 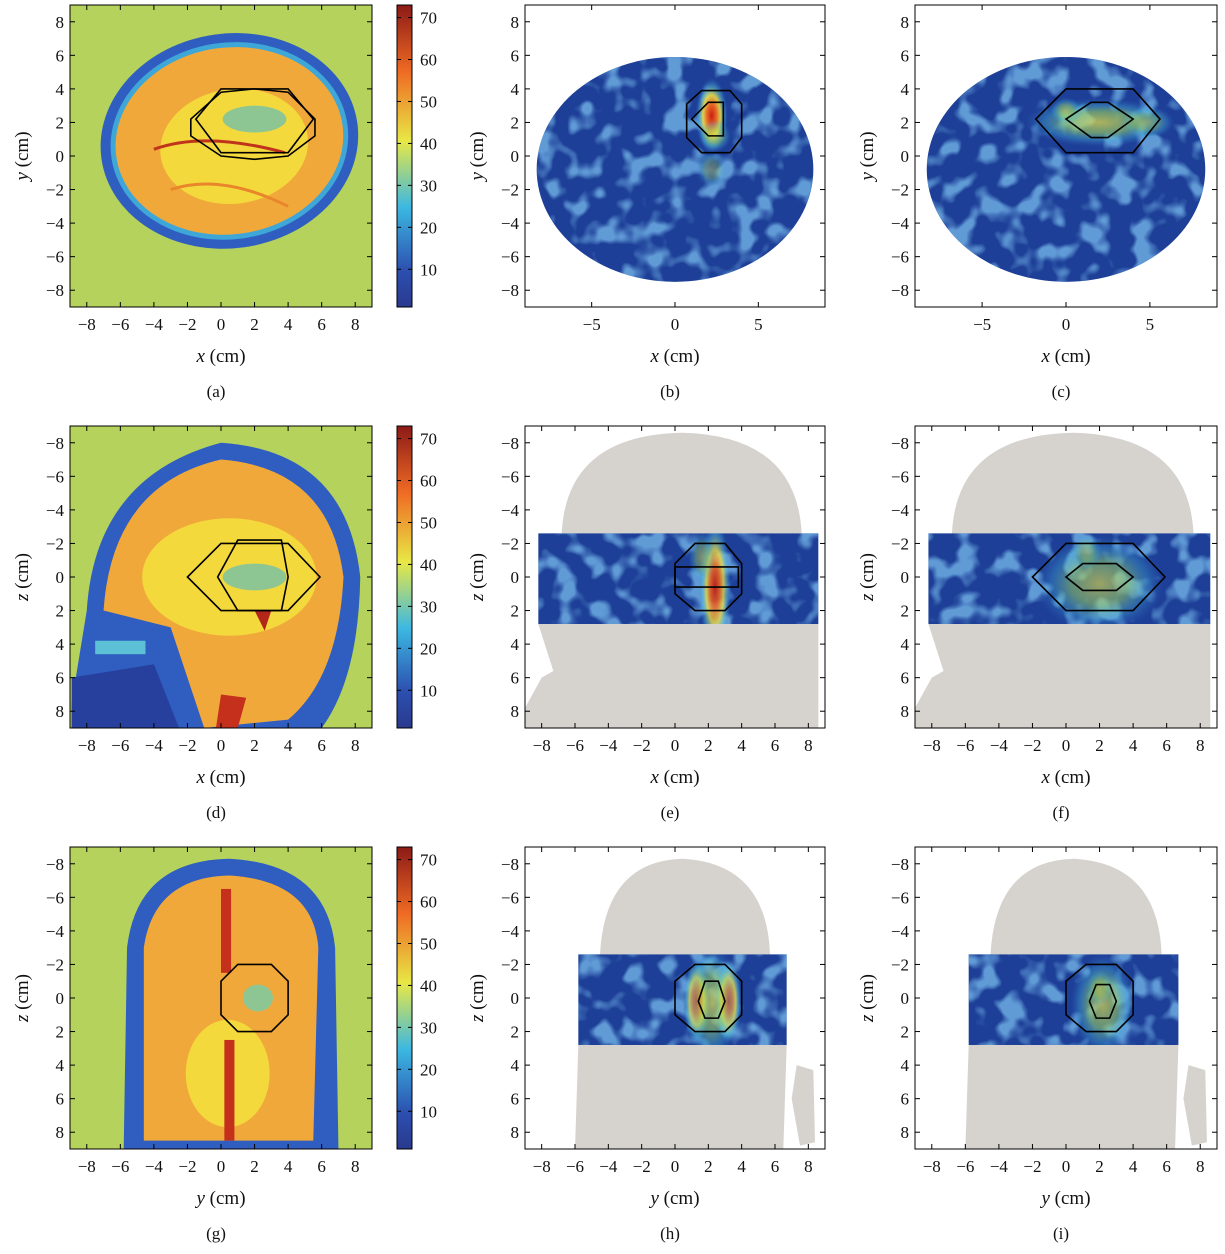 I want to click on y-tick-label: 8, so click(x=60, y=22).